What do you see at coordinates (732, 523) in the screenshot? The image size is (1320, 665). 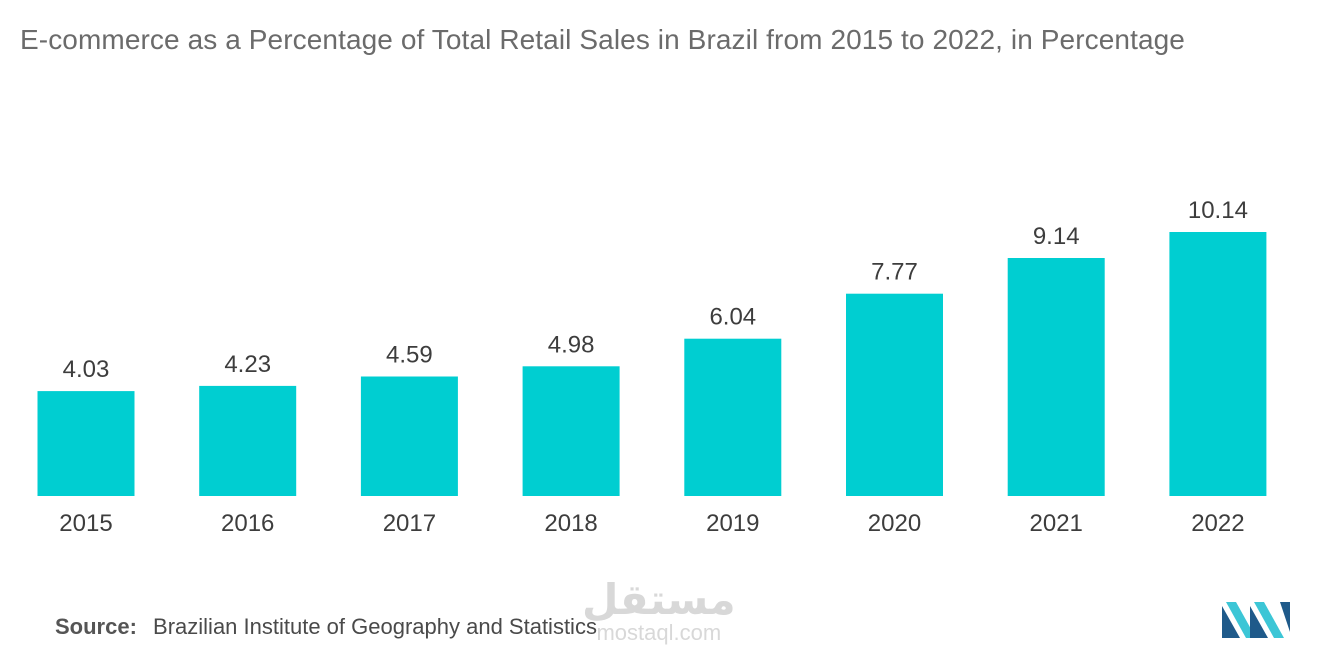 I see `category-label-2019: 2019` at bounding box center [732, 523].